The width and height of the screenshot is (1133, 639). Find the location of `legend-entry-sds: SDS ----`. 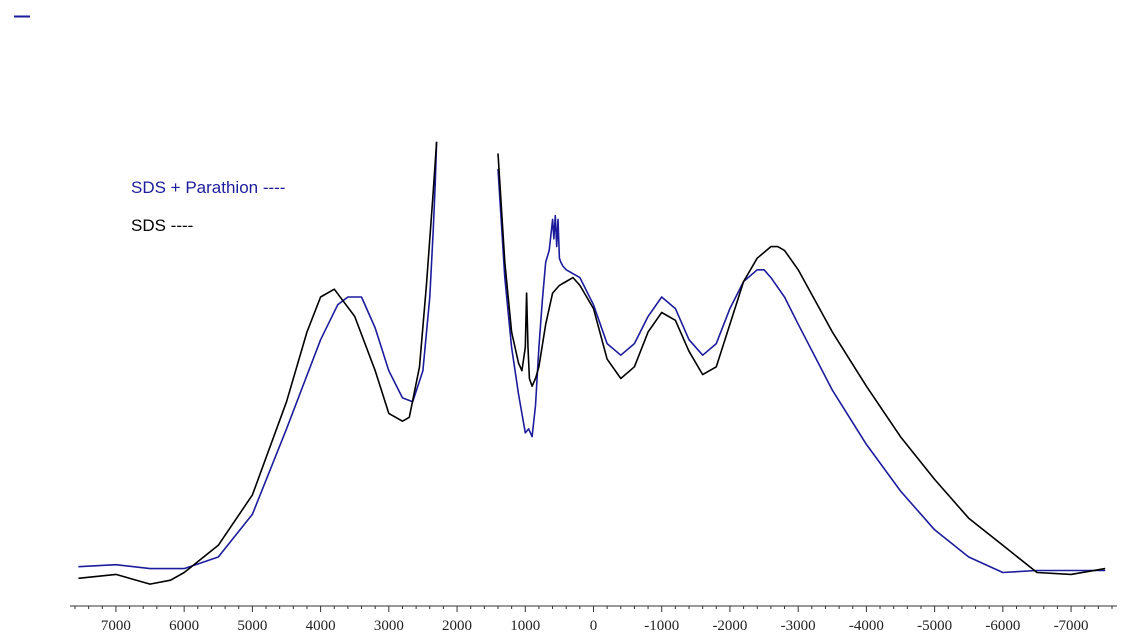

legend-entry-sds: SDS ---- is located at coordinates (162, 225).